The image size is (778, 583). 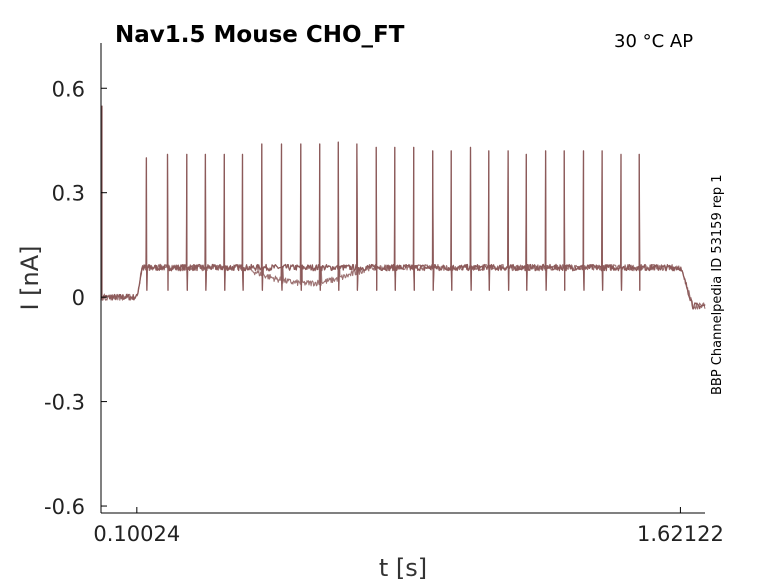 What do you see at coordinates (68, 194) in the screenshot?
I see `y-tick-label: 0.3` at bounding box center [68, 194].